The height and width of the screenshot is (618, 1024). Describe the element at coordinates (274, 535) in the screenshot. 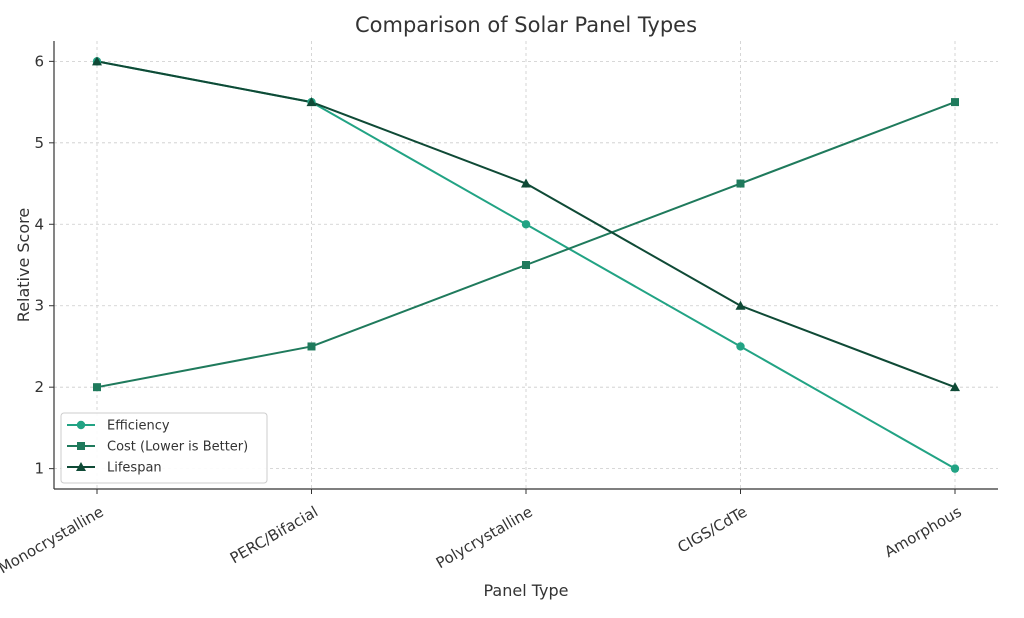

I see `x-tick-label: PERC/Bifacial` at that location.